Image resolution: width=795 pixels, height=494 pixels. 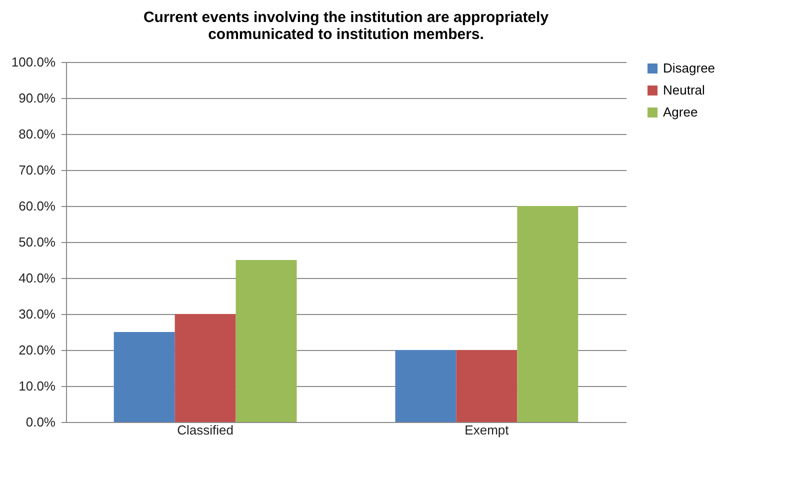 I want to click on y-tick-label: 0.0%, so click(x=41, y=422).